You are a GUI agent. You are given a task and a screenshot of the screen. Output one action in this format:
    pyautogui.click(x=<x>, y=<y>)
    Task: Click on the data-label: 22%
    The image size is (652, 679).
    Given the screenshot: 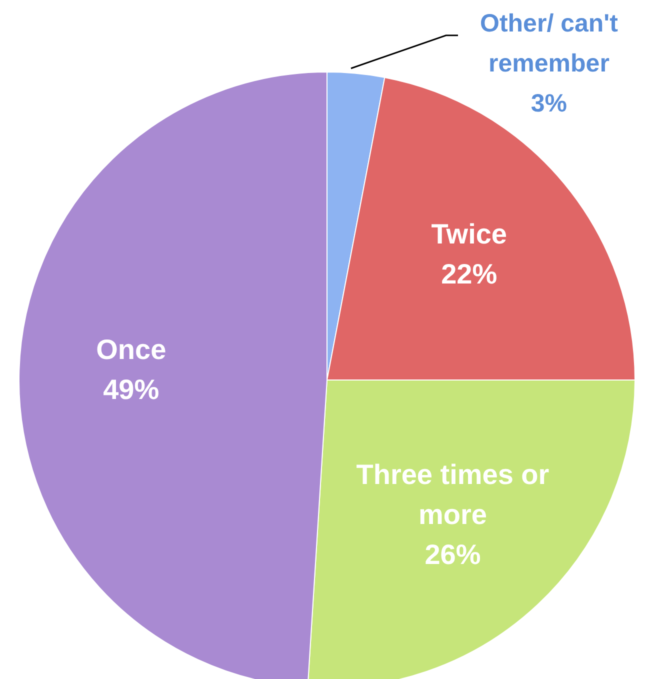 What is the action you would take?
    pyautogui.click(x=469, y=274)
    